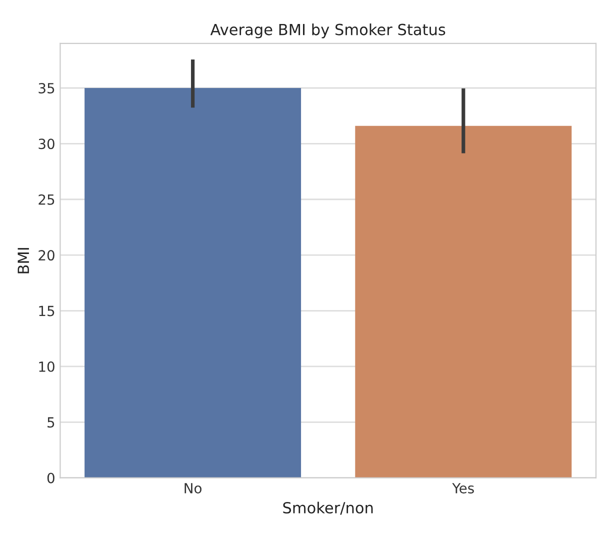 The height and width of the screenshot is (543, 602). What do you see at coordinates (46, 88) in the screenshot?
I see `y-tick-label: 35` at bounding box center [46, 88].